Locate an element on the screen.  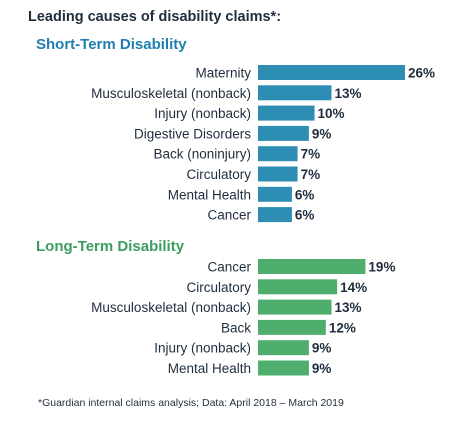
long-term-value-label-back: 12% is located at coordinates (342, 327).